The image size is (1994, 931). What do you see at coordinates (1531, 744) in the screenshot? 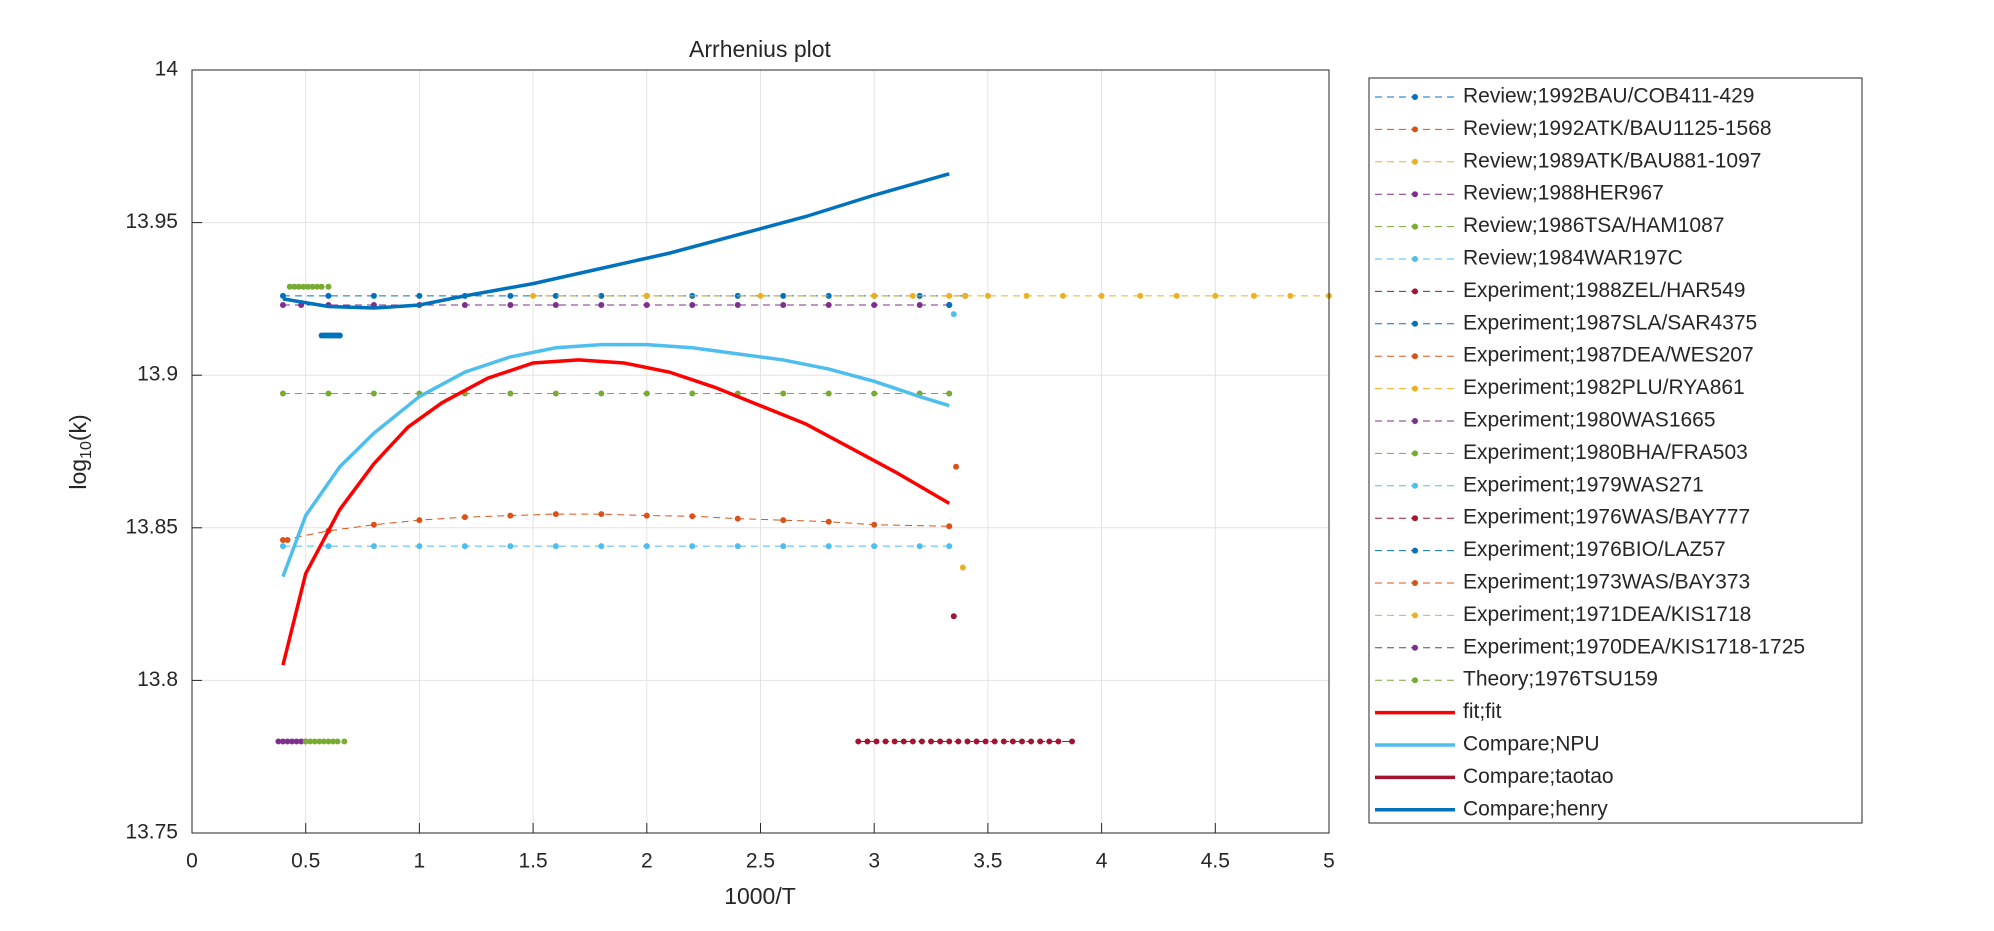
I see `legend-label: Compare;NPU` at bounding box center [1531, 744].